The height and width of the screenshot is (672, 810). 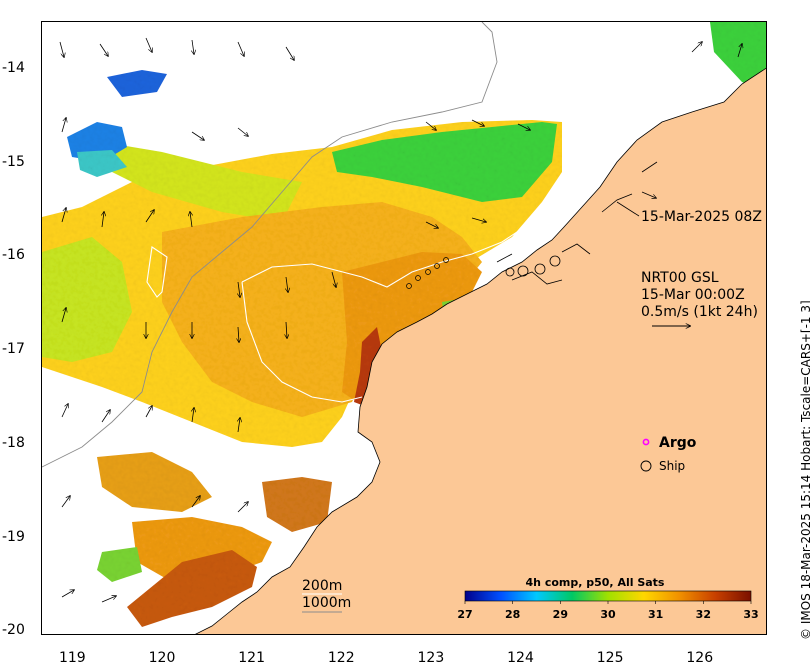 What do you see at coordinates (703, 614) in the screenshot?
I see `colorbar-tick-label: 32` at bounding box center [703, 614].